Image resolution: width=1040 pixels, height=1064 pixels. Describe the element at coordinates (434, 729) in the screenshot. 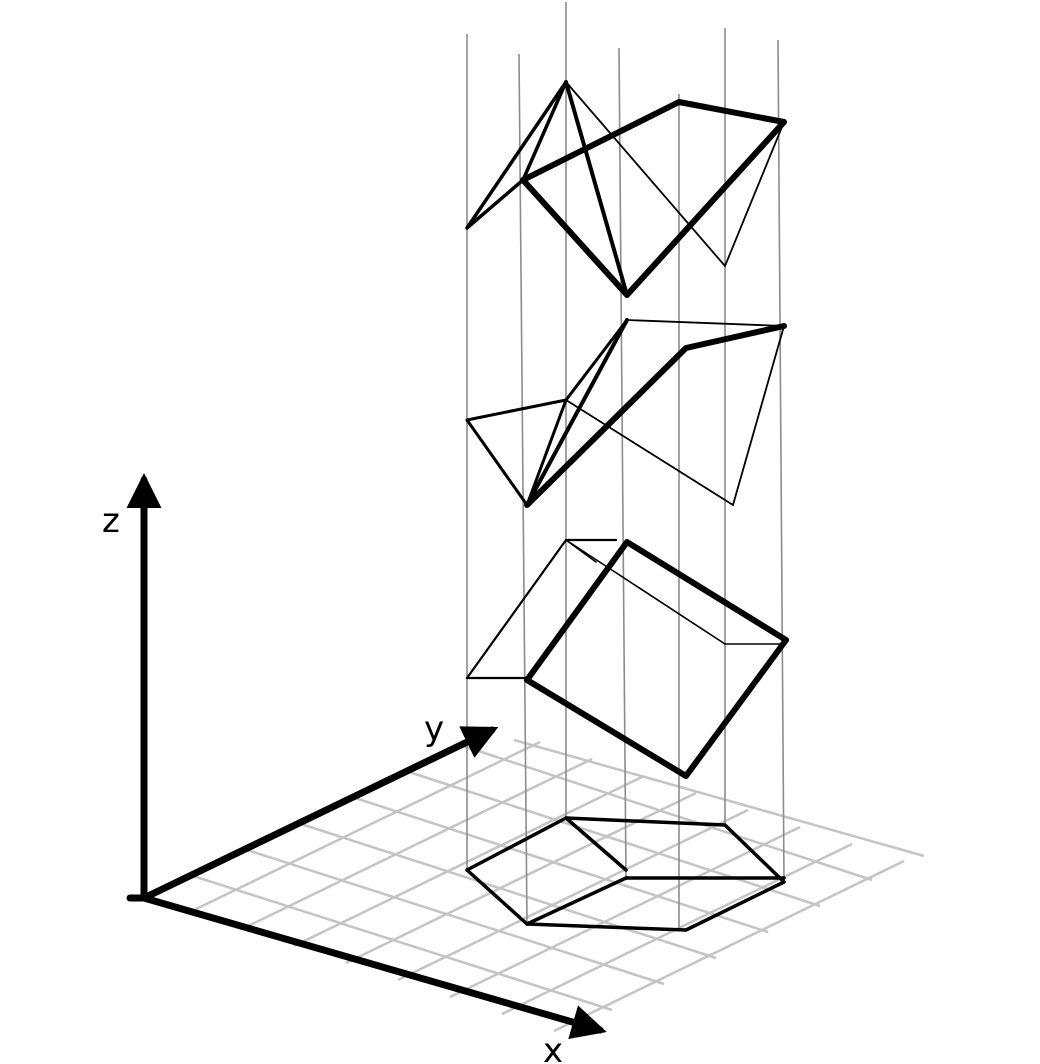

I see `y-axis-label: y` at that location.